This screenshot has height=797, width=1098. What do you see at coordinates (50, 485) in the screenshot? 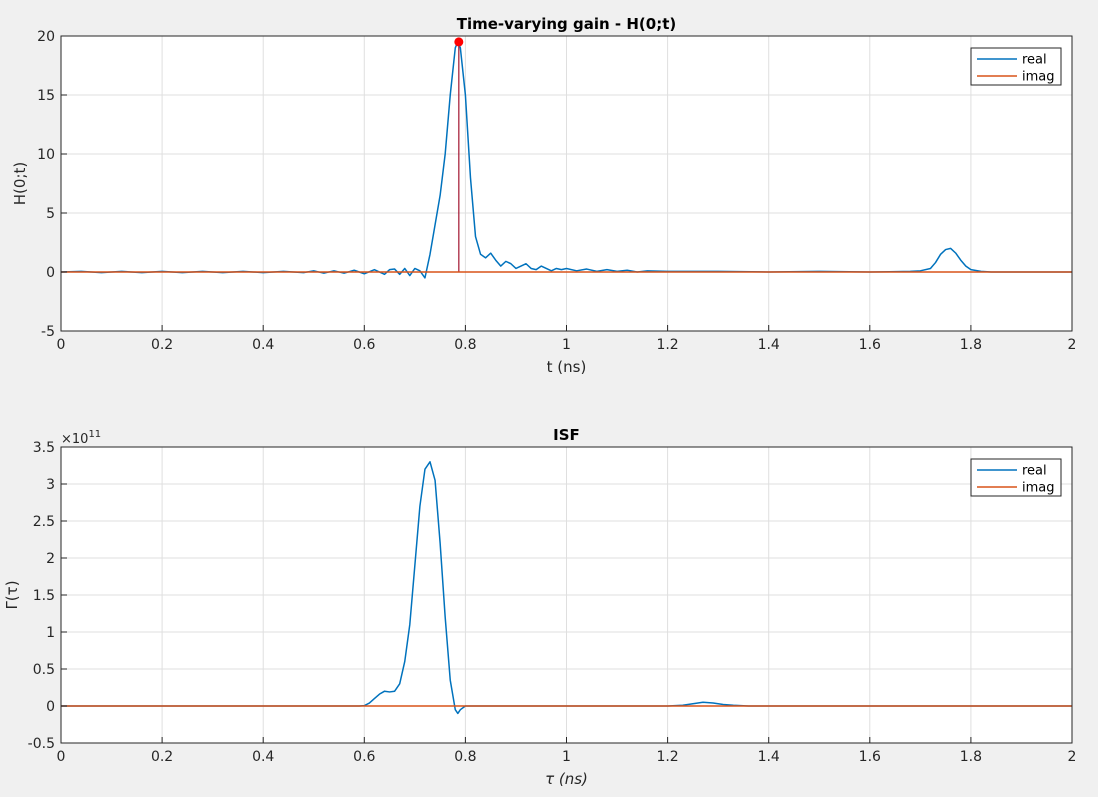
I see `y-tick-label: 3` at bounding box center [50, 485].